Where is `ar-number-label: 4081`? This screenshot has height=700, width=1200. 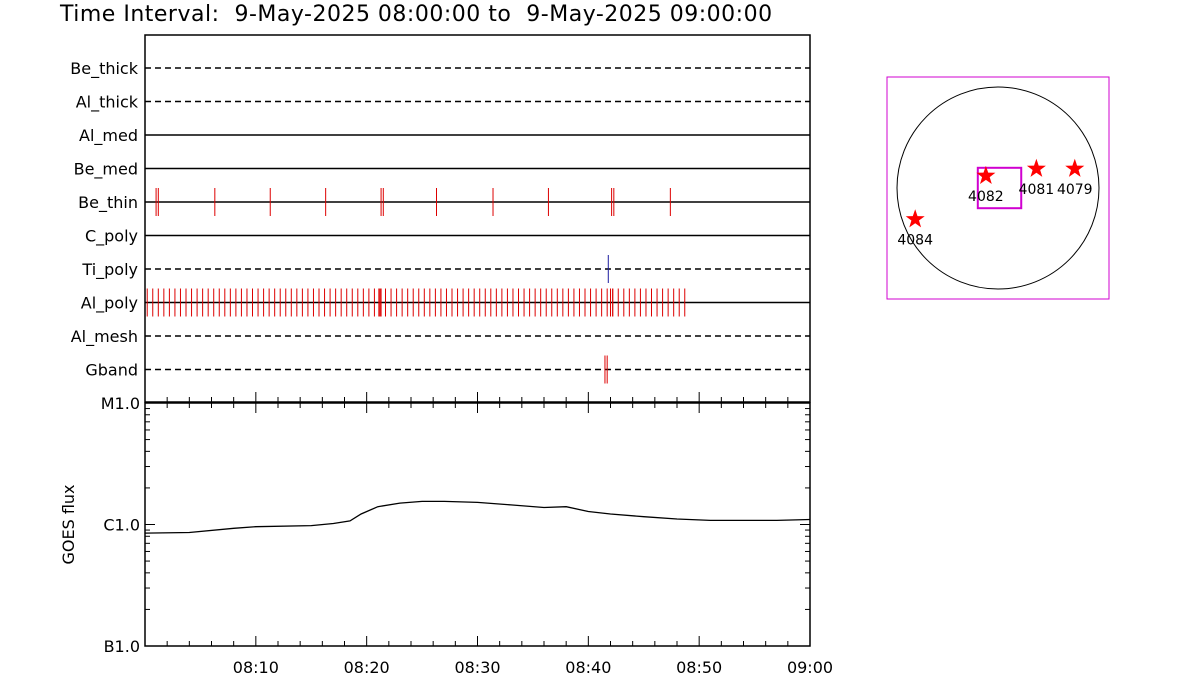 ar-number-label: 4081 is located at coordinates (1037, 190).